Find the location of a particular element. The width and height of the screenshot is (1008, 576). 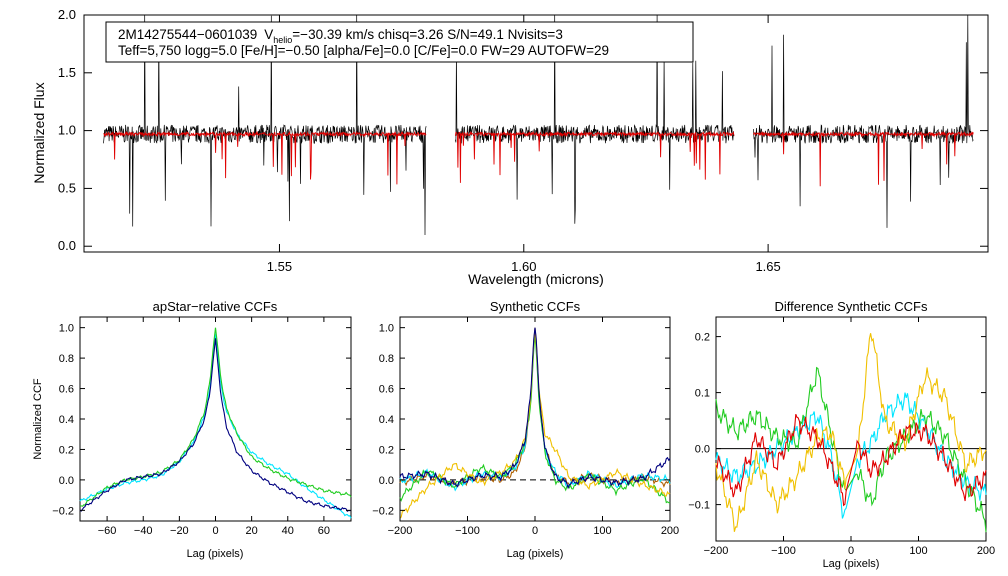

apstar_ccf-xtick-label-6: 60 is located at coordinates (324, 531).